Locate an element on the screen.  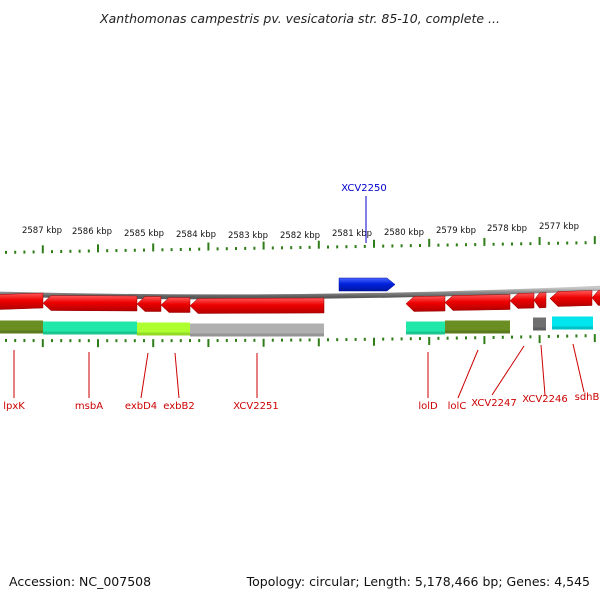
gene-label: XCV2251 is located at coordinates (255, 406).